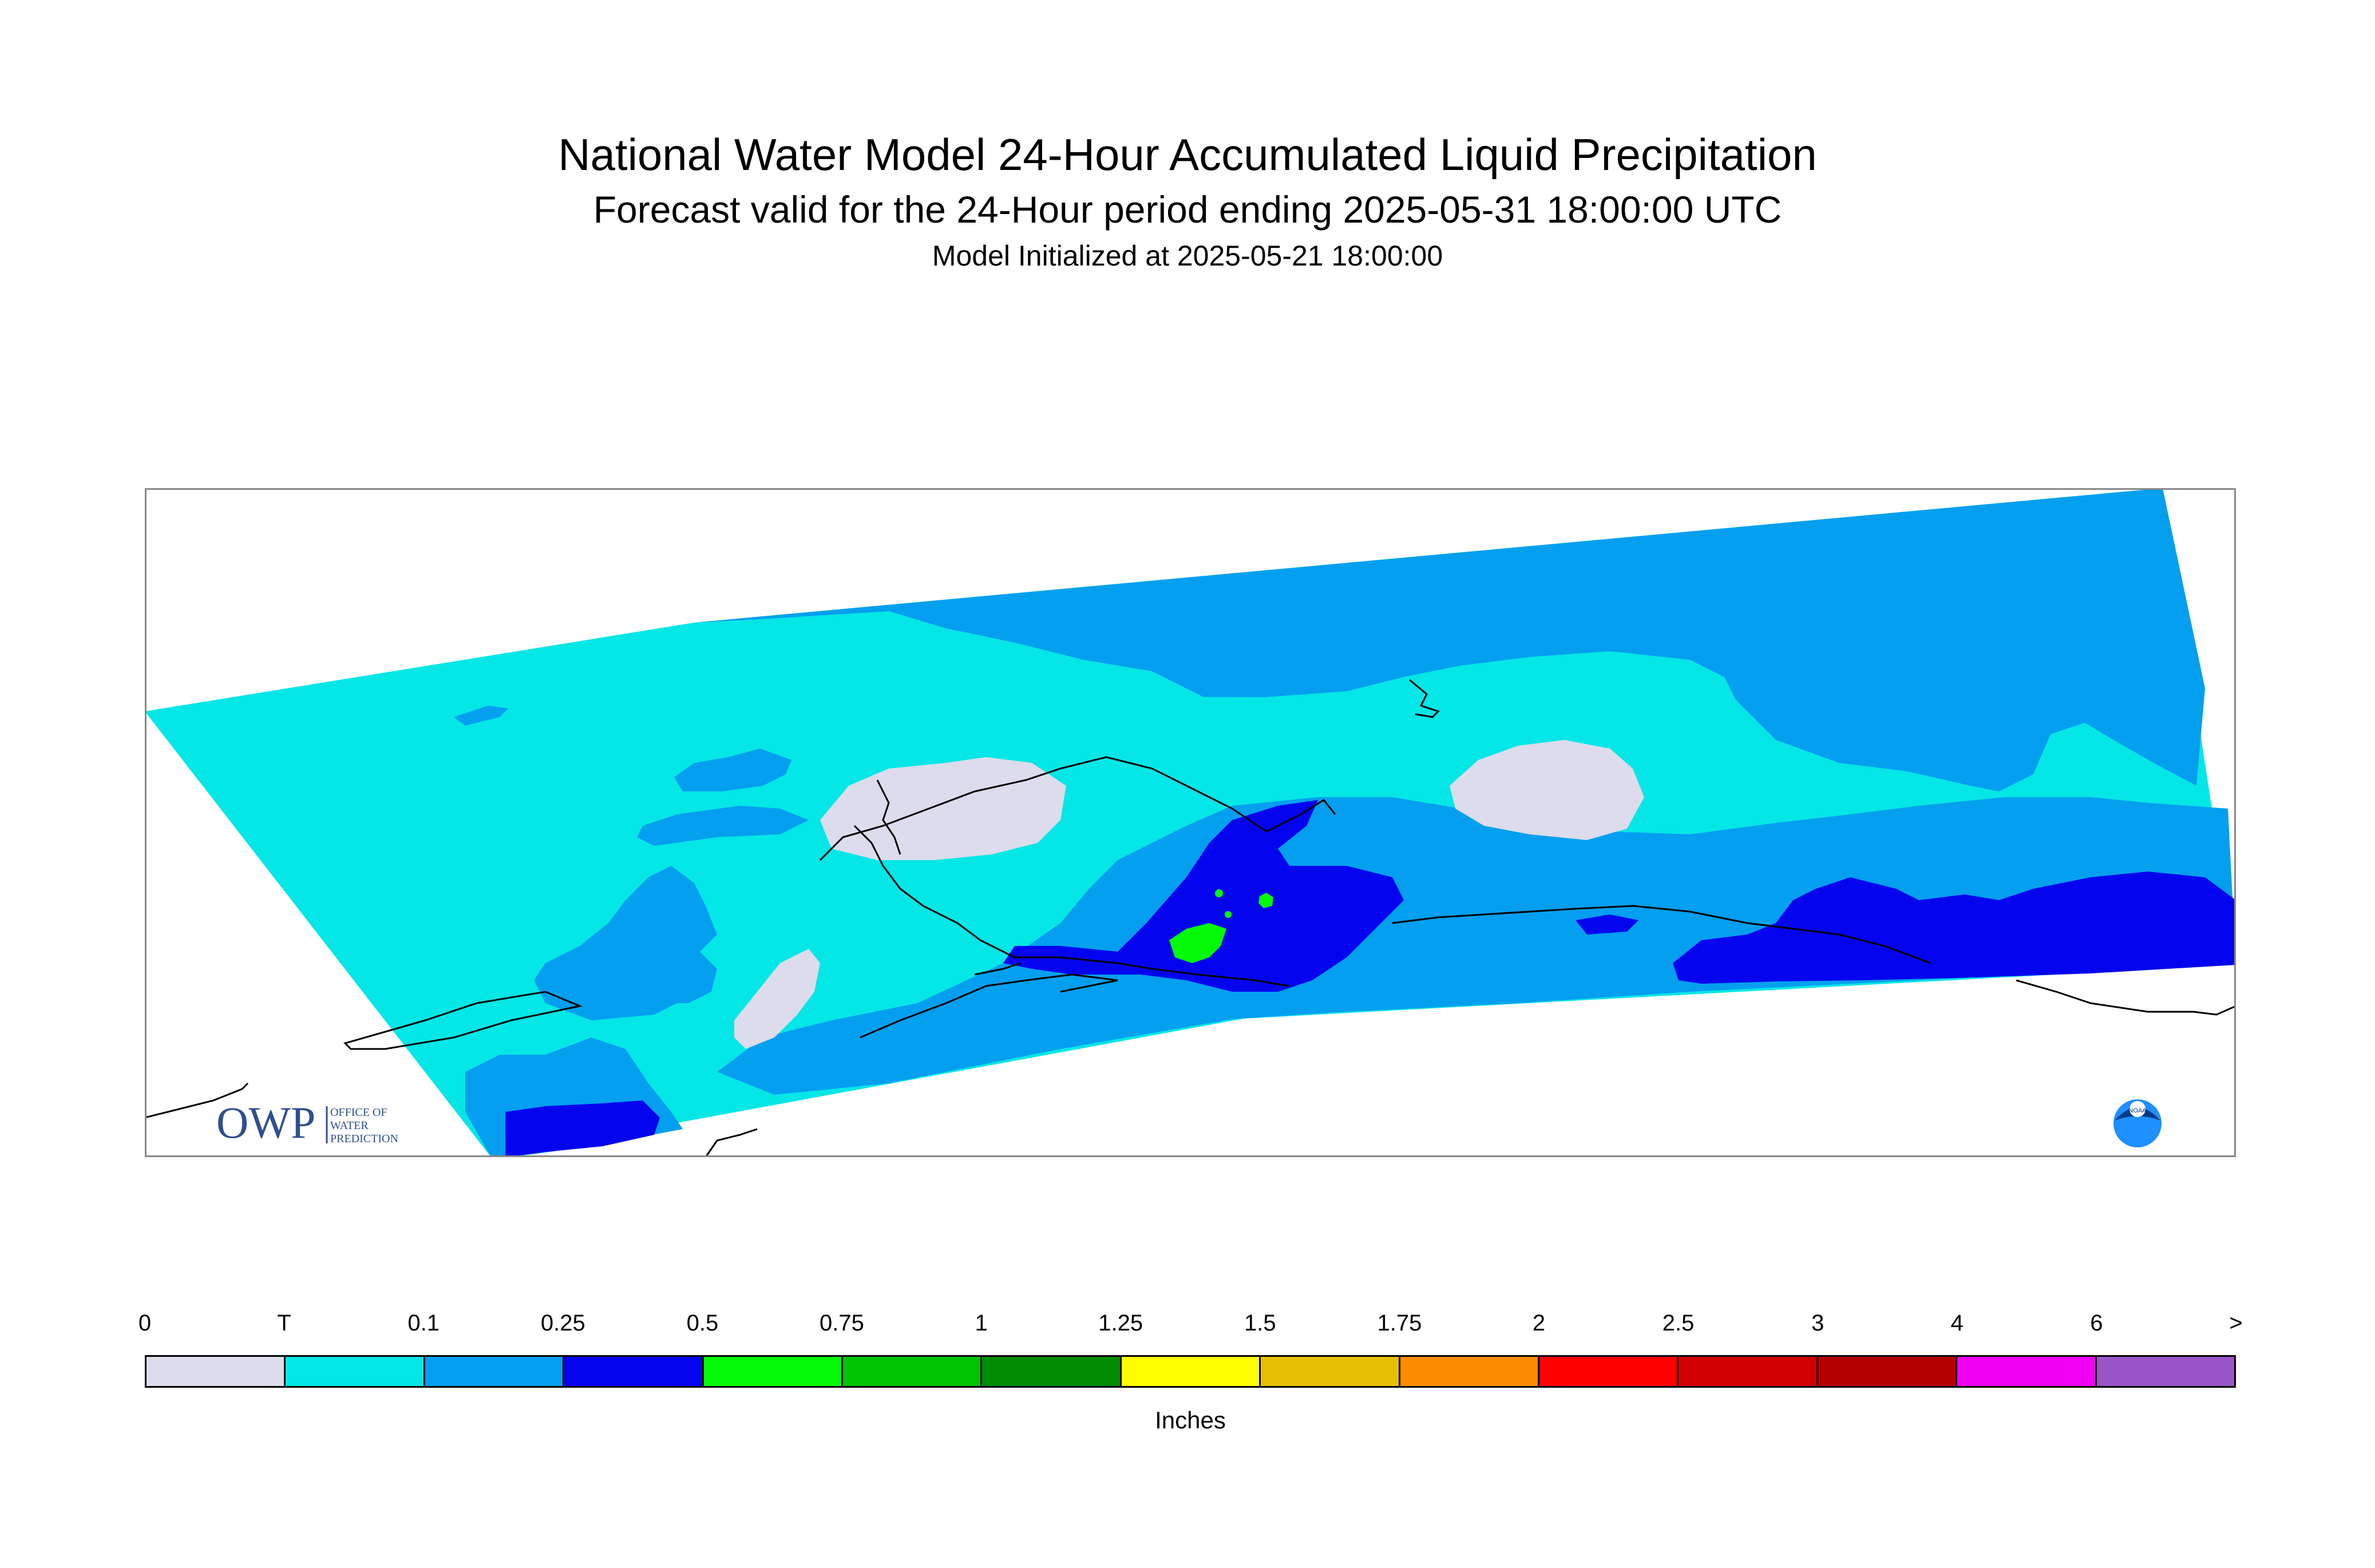 The height and width of the screenshot is (1568, 2375). What do you see at coordinates (562, 1323) in the screenshot?
I see `legend-tick-label: 0.25` at bounding box center [562, 1323].